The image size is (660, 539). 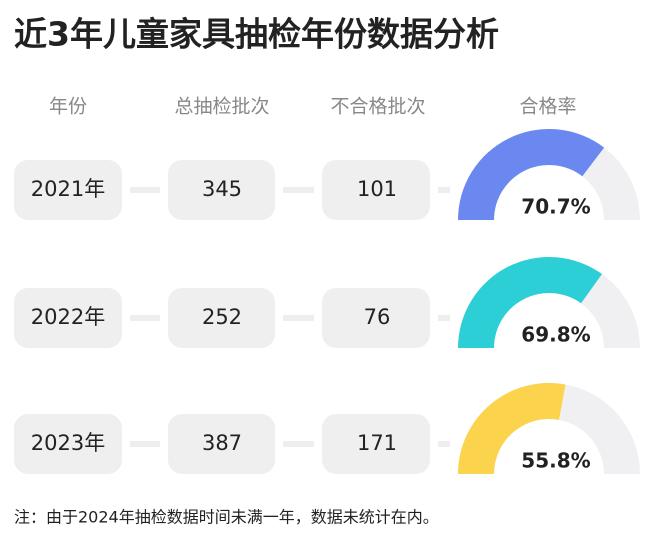 I want to click on column-header: 年份, so click(x=68, y=107).